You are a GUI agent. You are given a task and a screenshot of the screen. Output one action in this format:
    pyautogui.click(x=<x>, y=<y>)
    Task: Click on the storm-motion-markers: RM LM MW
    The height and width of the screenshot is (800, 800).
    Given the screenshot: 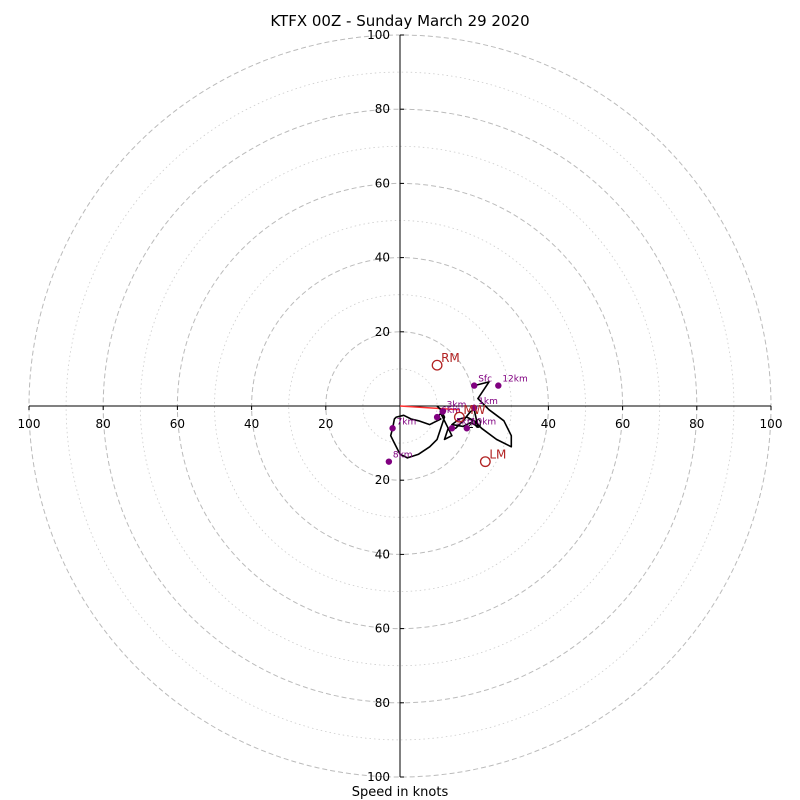 What is the action you would take?
    pyautogui.click(x=468, y=409)
    